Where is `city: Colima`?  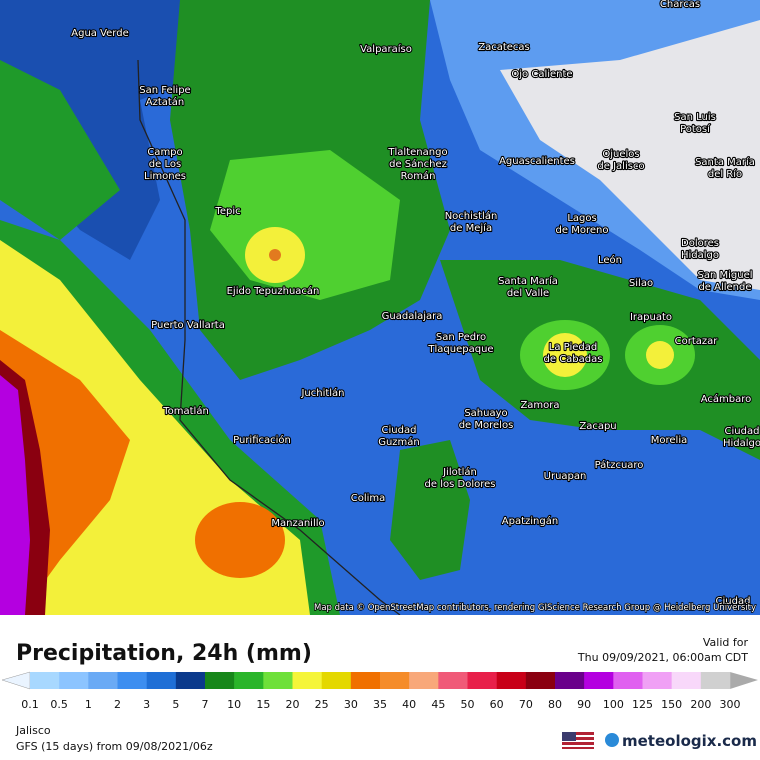
city: Colima is located at coordinates (368, 498).